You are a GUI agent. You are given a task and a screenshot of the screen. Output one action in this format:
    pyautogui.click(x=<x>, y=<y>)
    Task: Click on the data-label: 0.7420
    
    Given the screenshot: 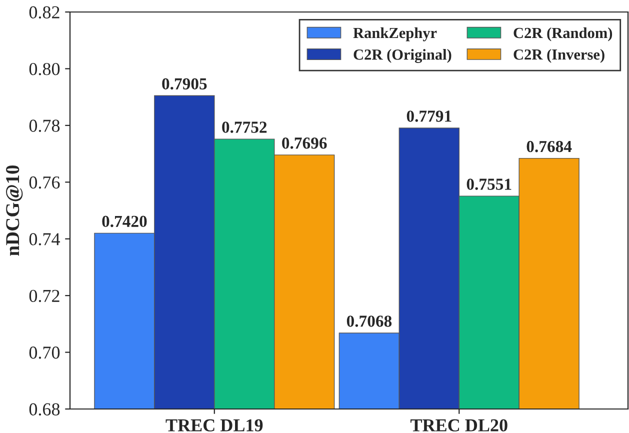 What is the action you would take?
    pyautogui.click(x=124, y=222)
    